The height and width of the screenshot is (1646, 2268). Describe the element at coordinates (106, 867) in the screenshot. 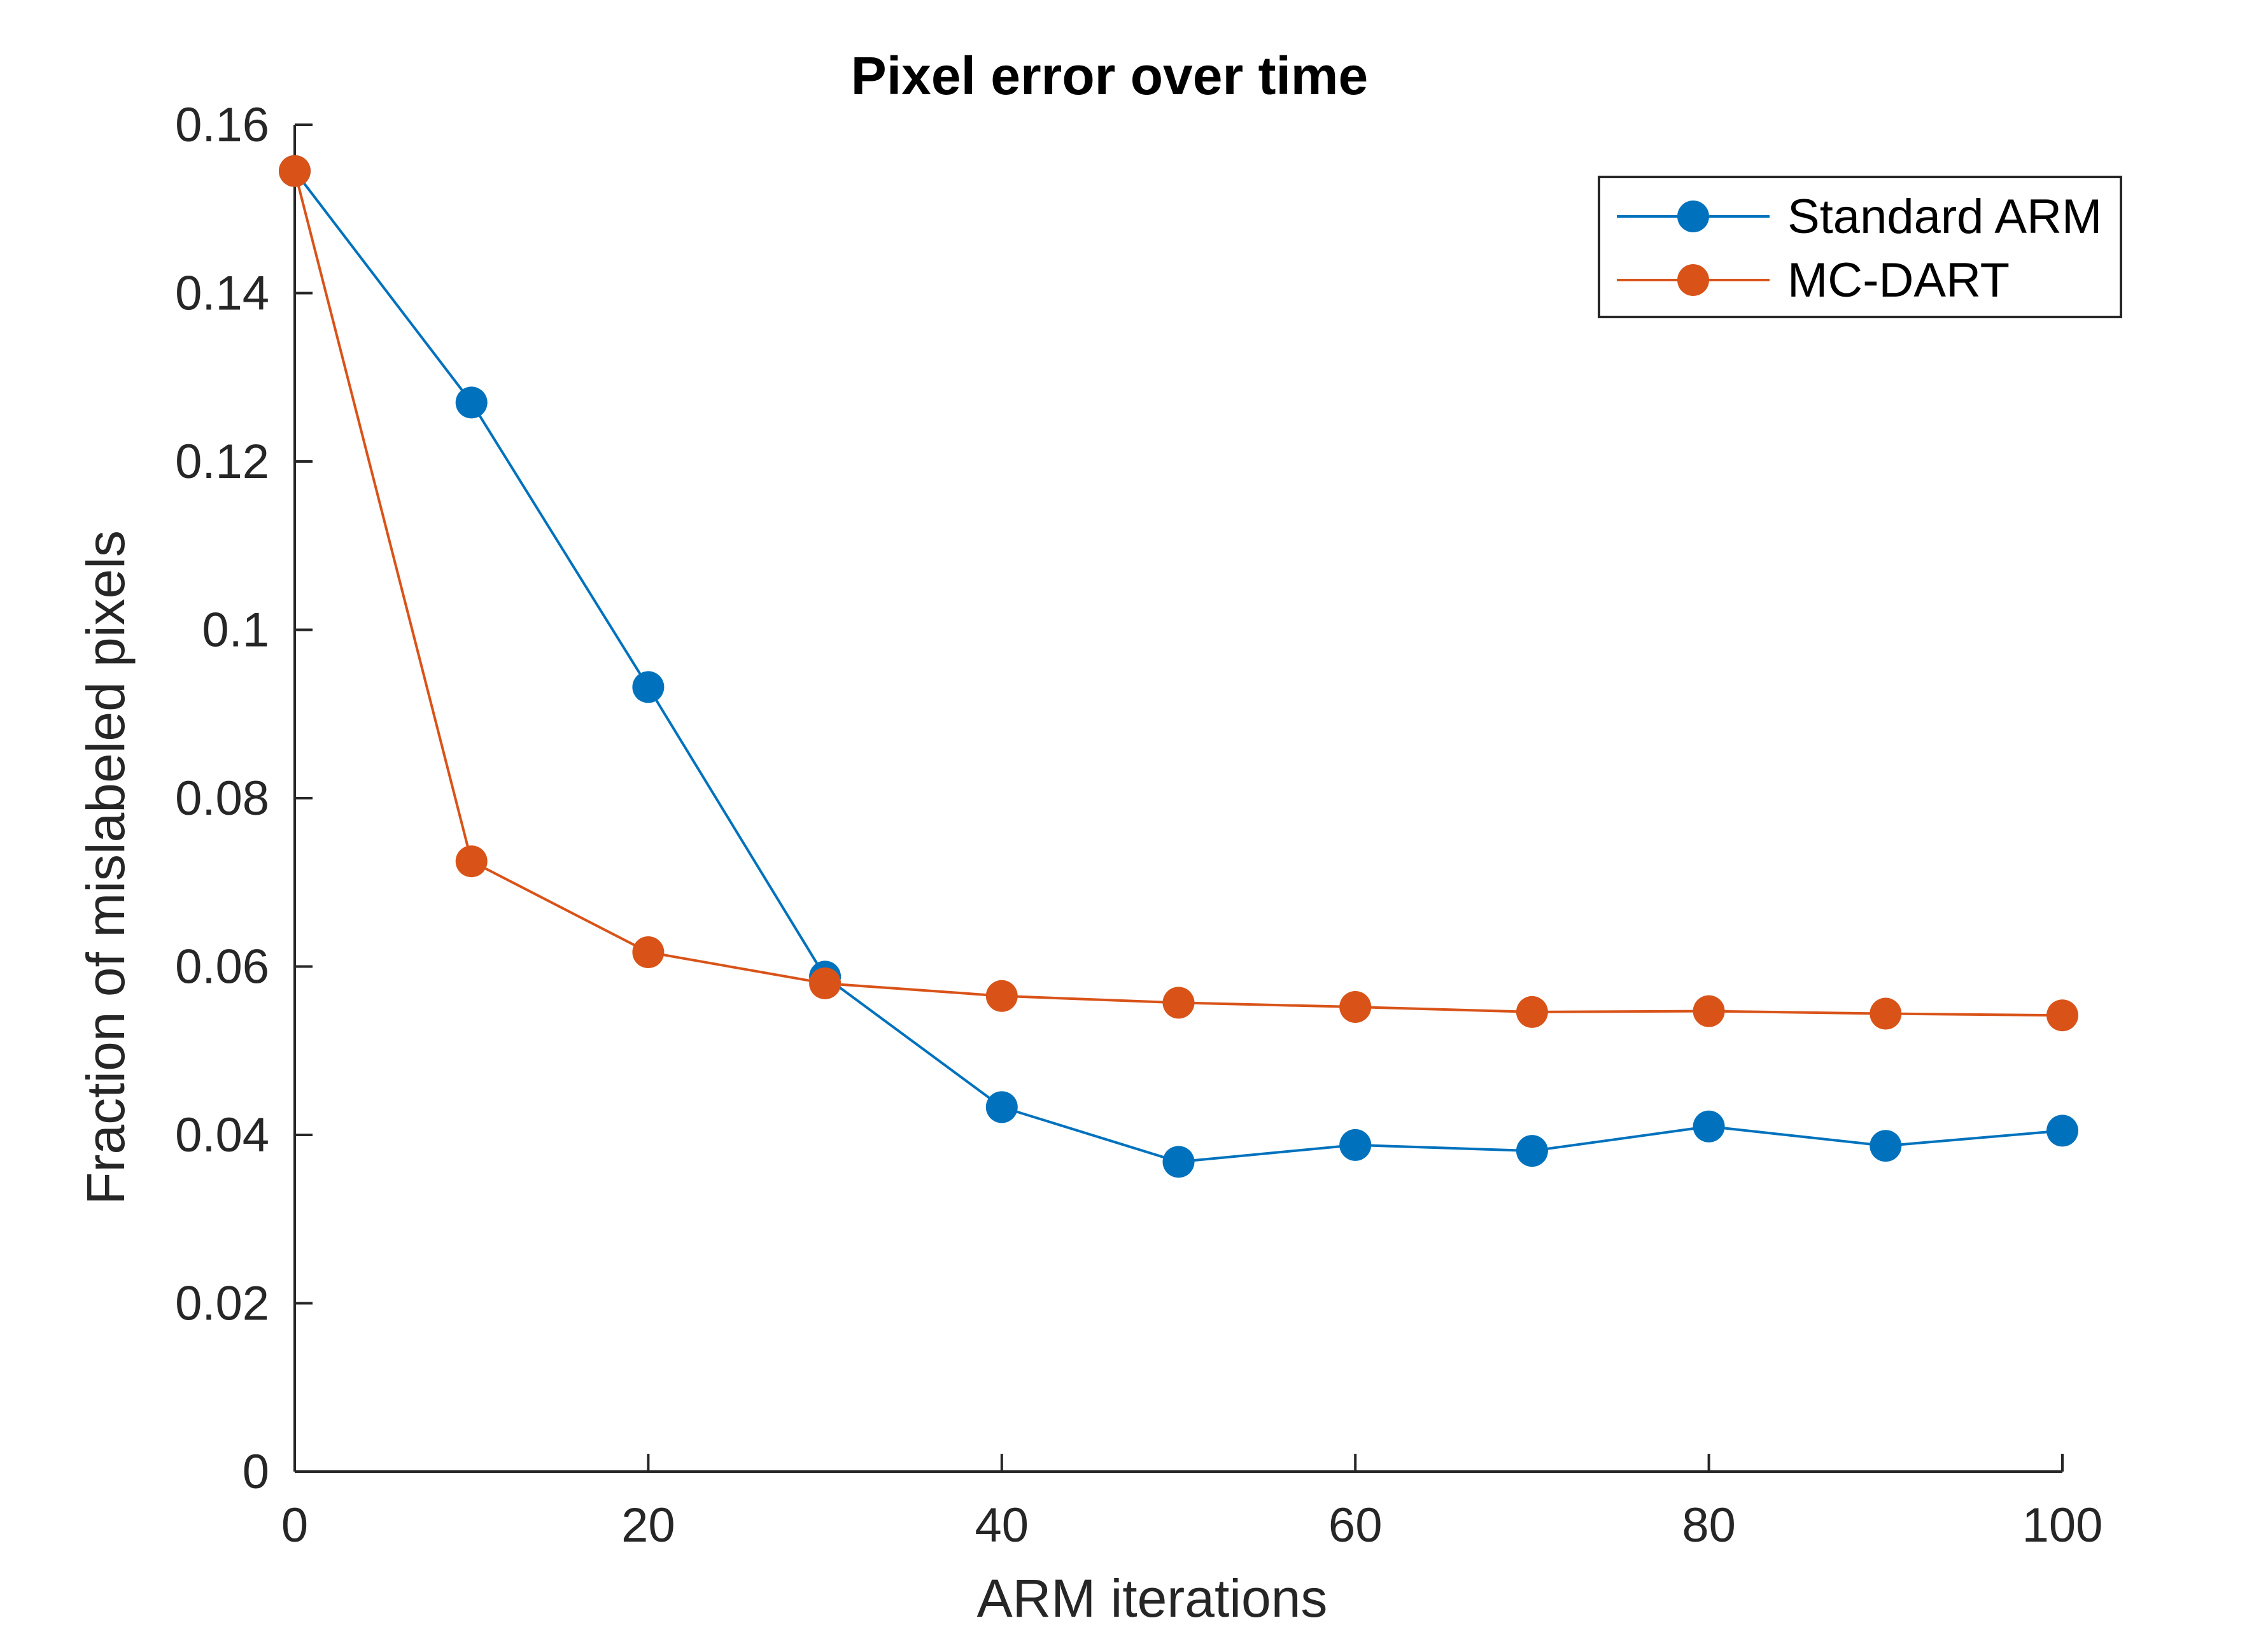

I see `y-axis-label: Fraction of mislabeled pixels` at that location.